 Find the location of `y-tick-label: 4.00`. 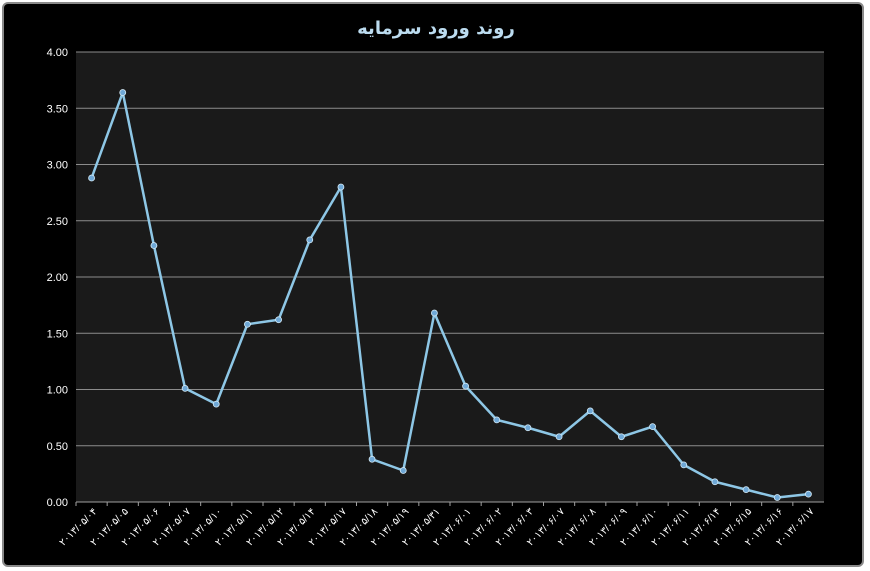

y-tick-label: 4.00 is located at coordinates (57, 53).